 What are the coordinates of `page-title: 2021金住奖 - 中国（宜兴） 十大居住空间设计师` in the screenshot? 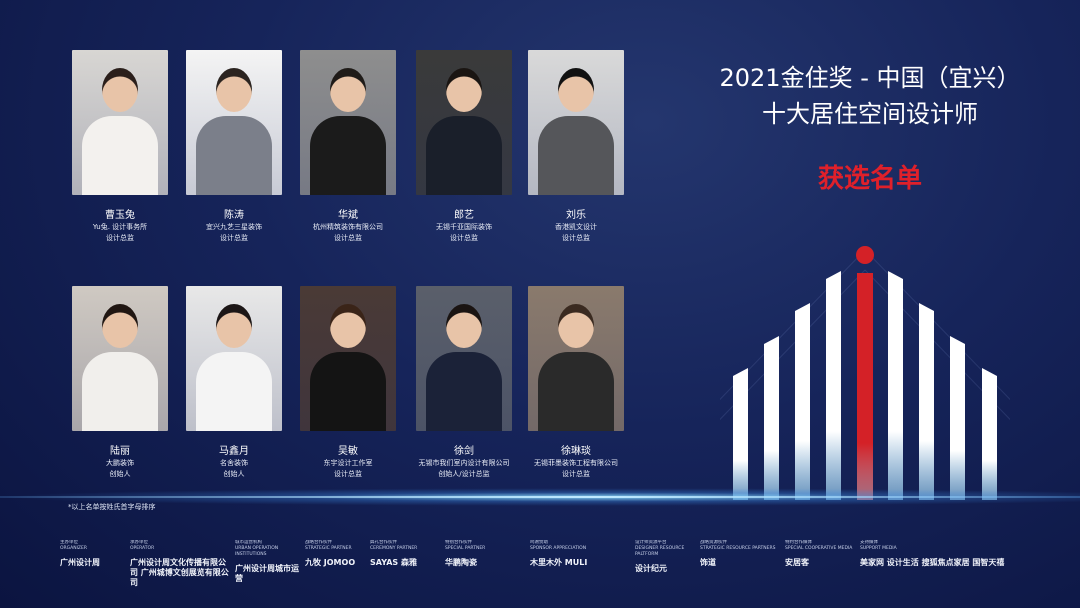 It's located at (870, 96).